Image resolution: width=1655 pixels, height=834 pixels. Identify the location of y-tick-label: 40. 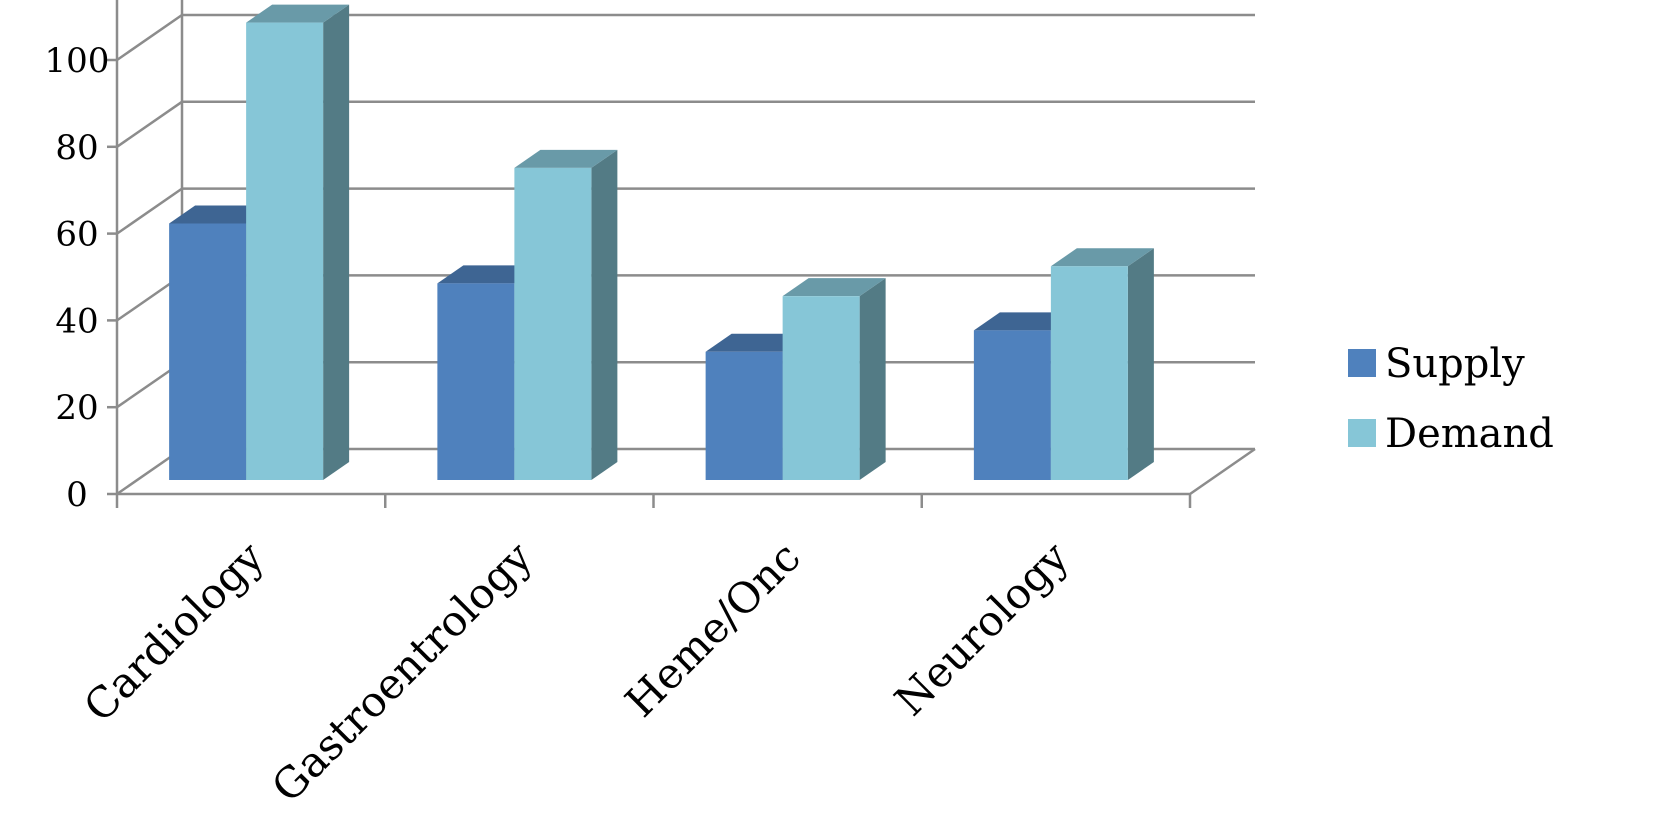
(76, 321).